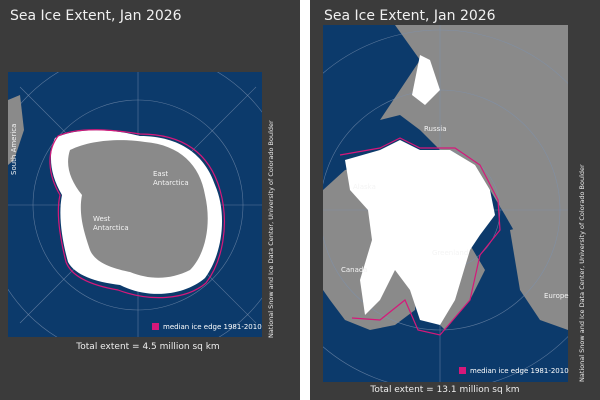 The image size is (600, 400). Describe the element at coordinates (160, 174) in the screenshot. I see `region-label: East` at that location.